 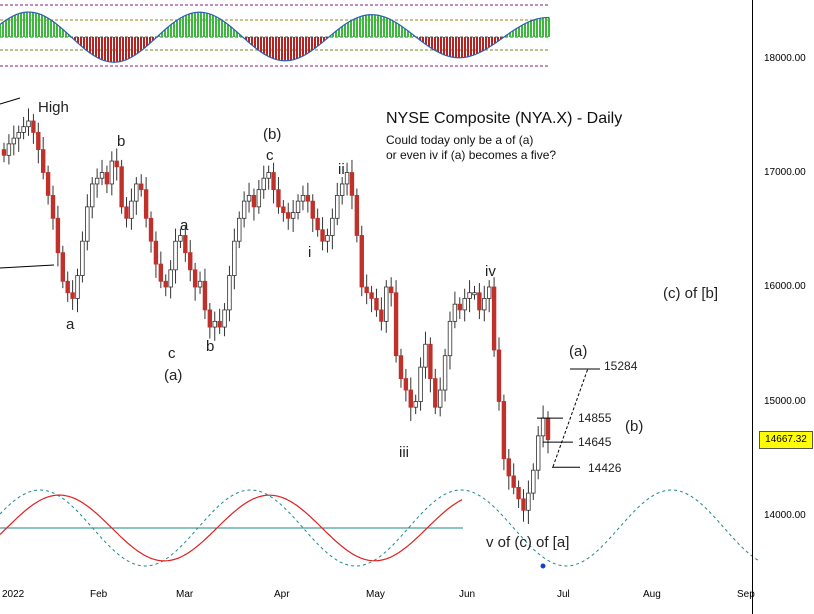 I want to click on last-price-marker: 14667.32, so click(x=786, y=440).